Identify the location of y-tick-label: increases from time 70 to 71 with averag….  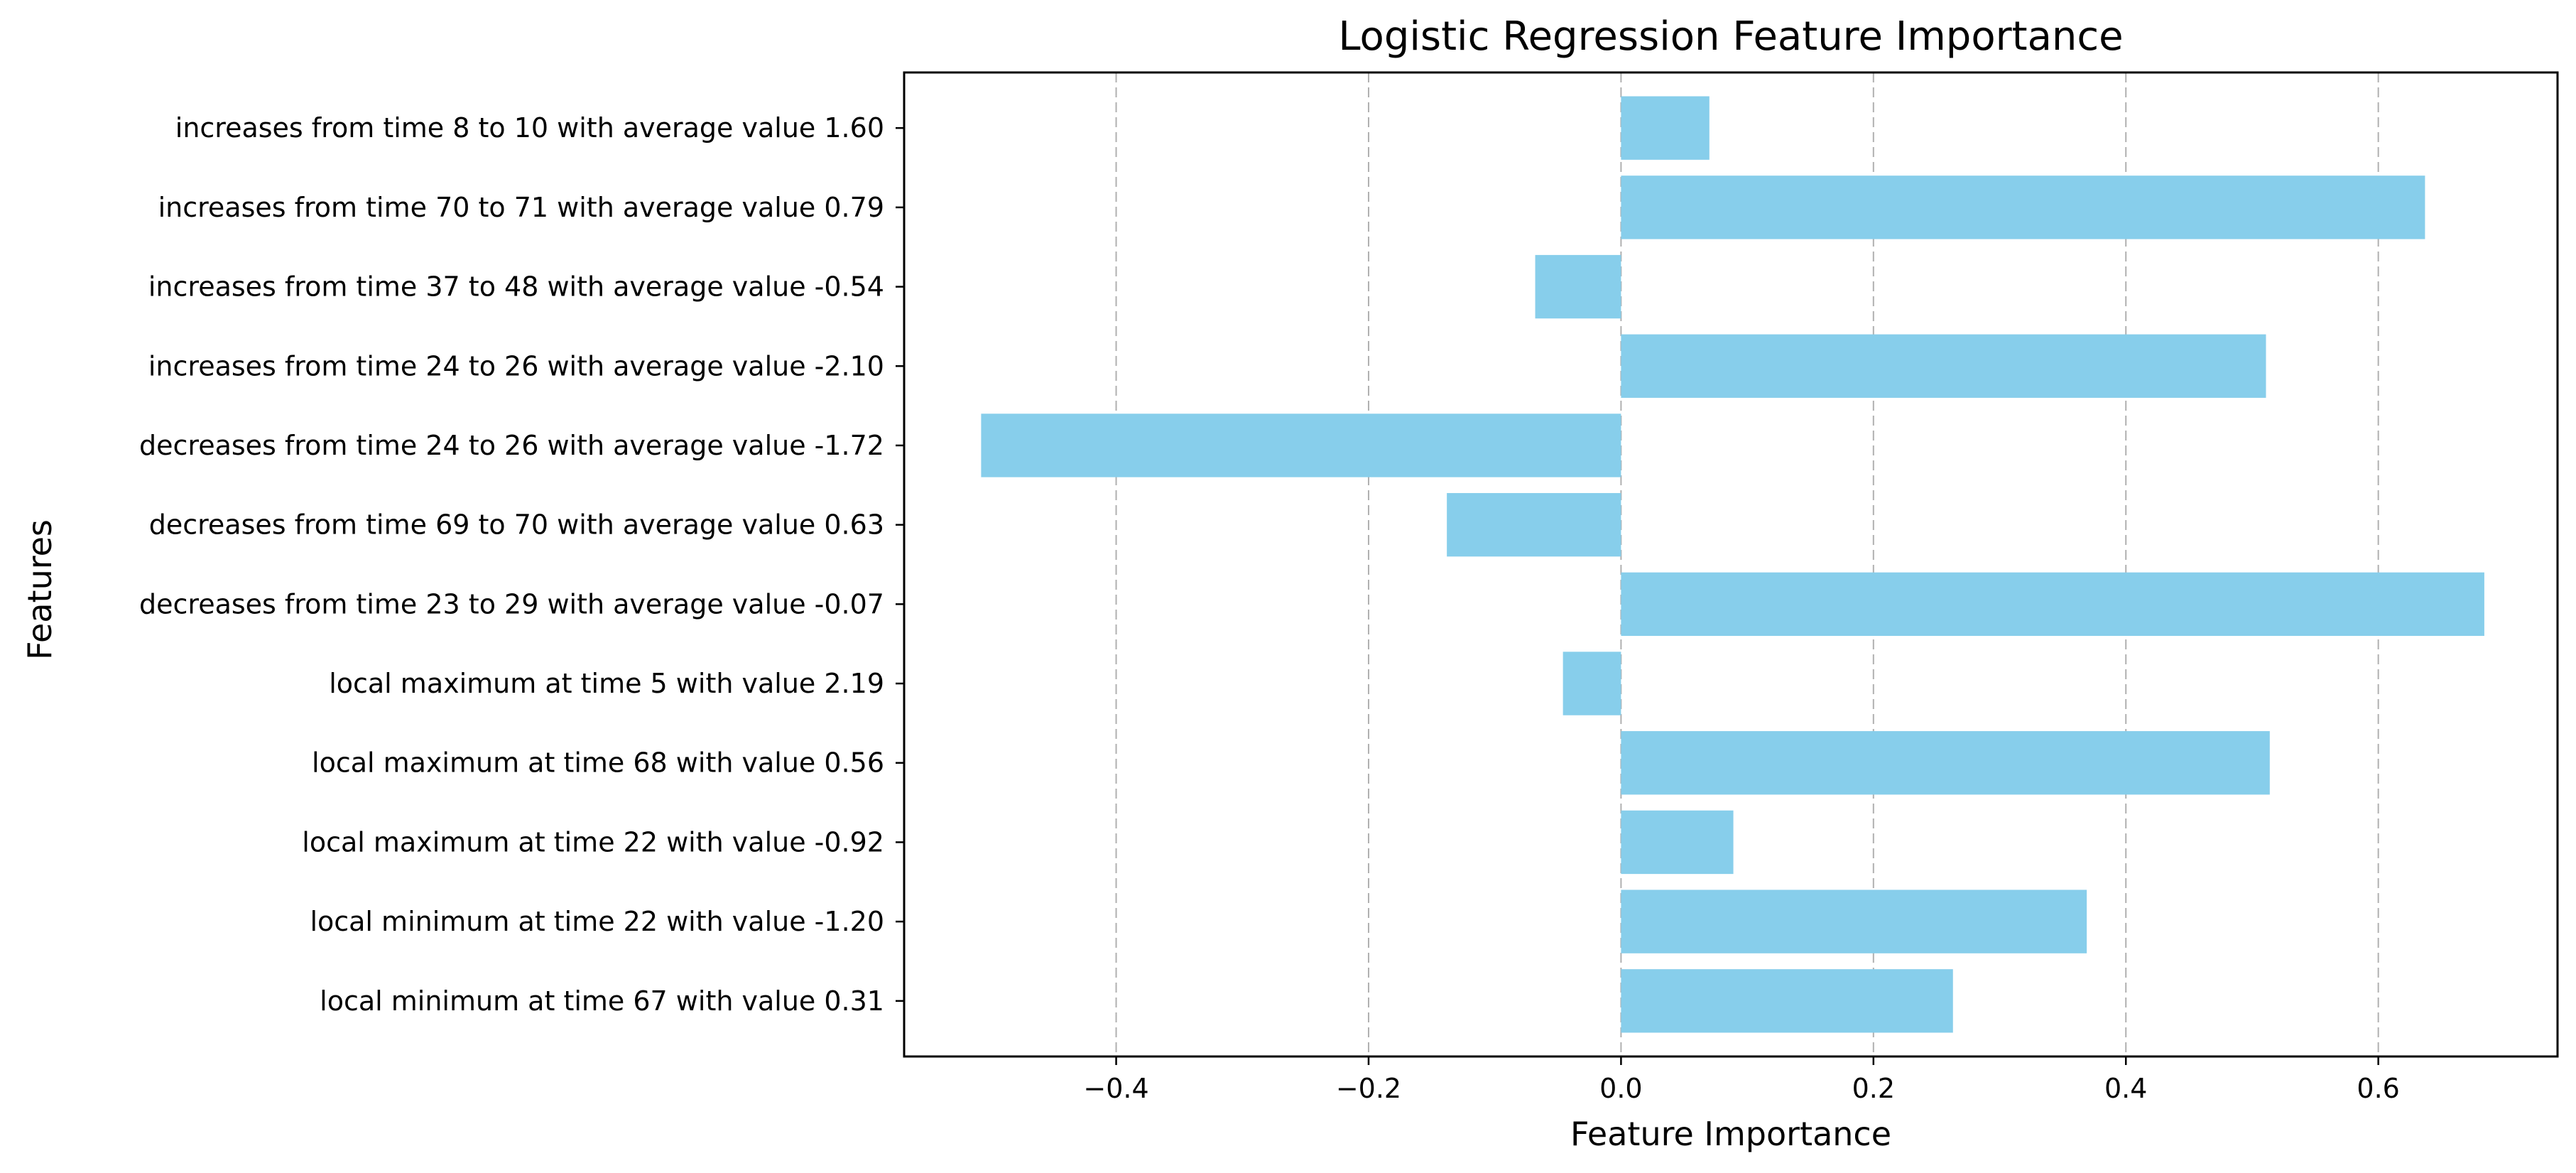
(521, 207).